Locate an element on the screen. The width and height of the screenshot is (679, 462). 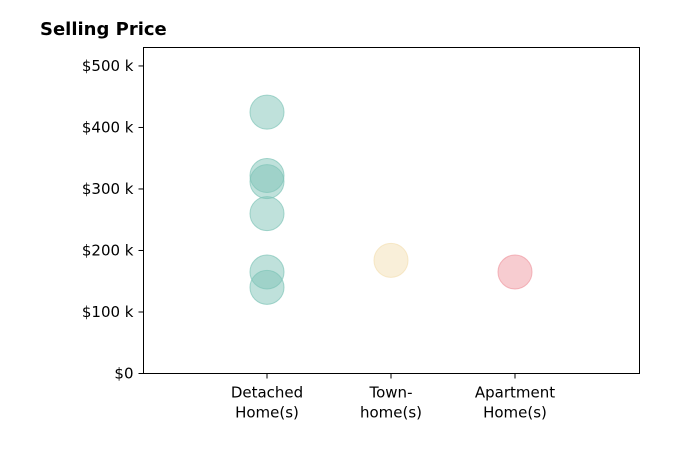
y-axis: $0 $100 k $200 k $300 k $400 k $500 k is located at coordinates (113, 220).